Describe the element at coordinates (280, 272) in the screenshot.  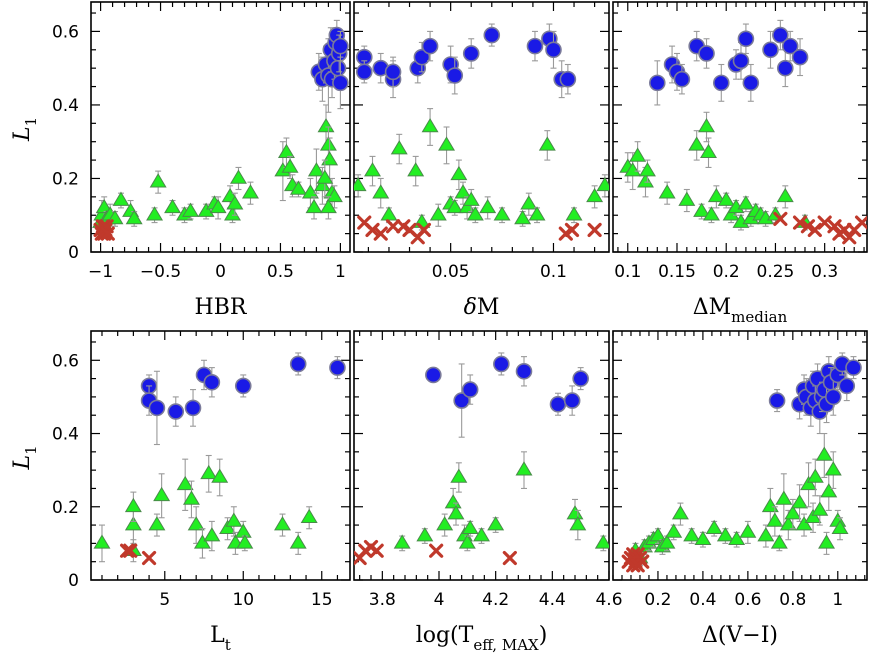
I see `x-tick-label: 0.5` at that location.